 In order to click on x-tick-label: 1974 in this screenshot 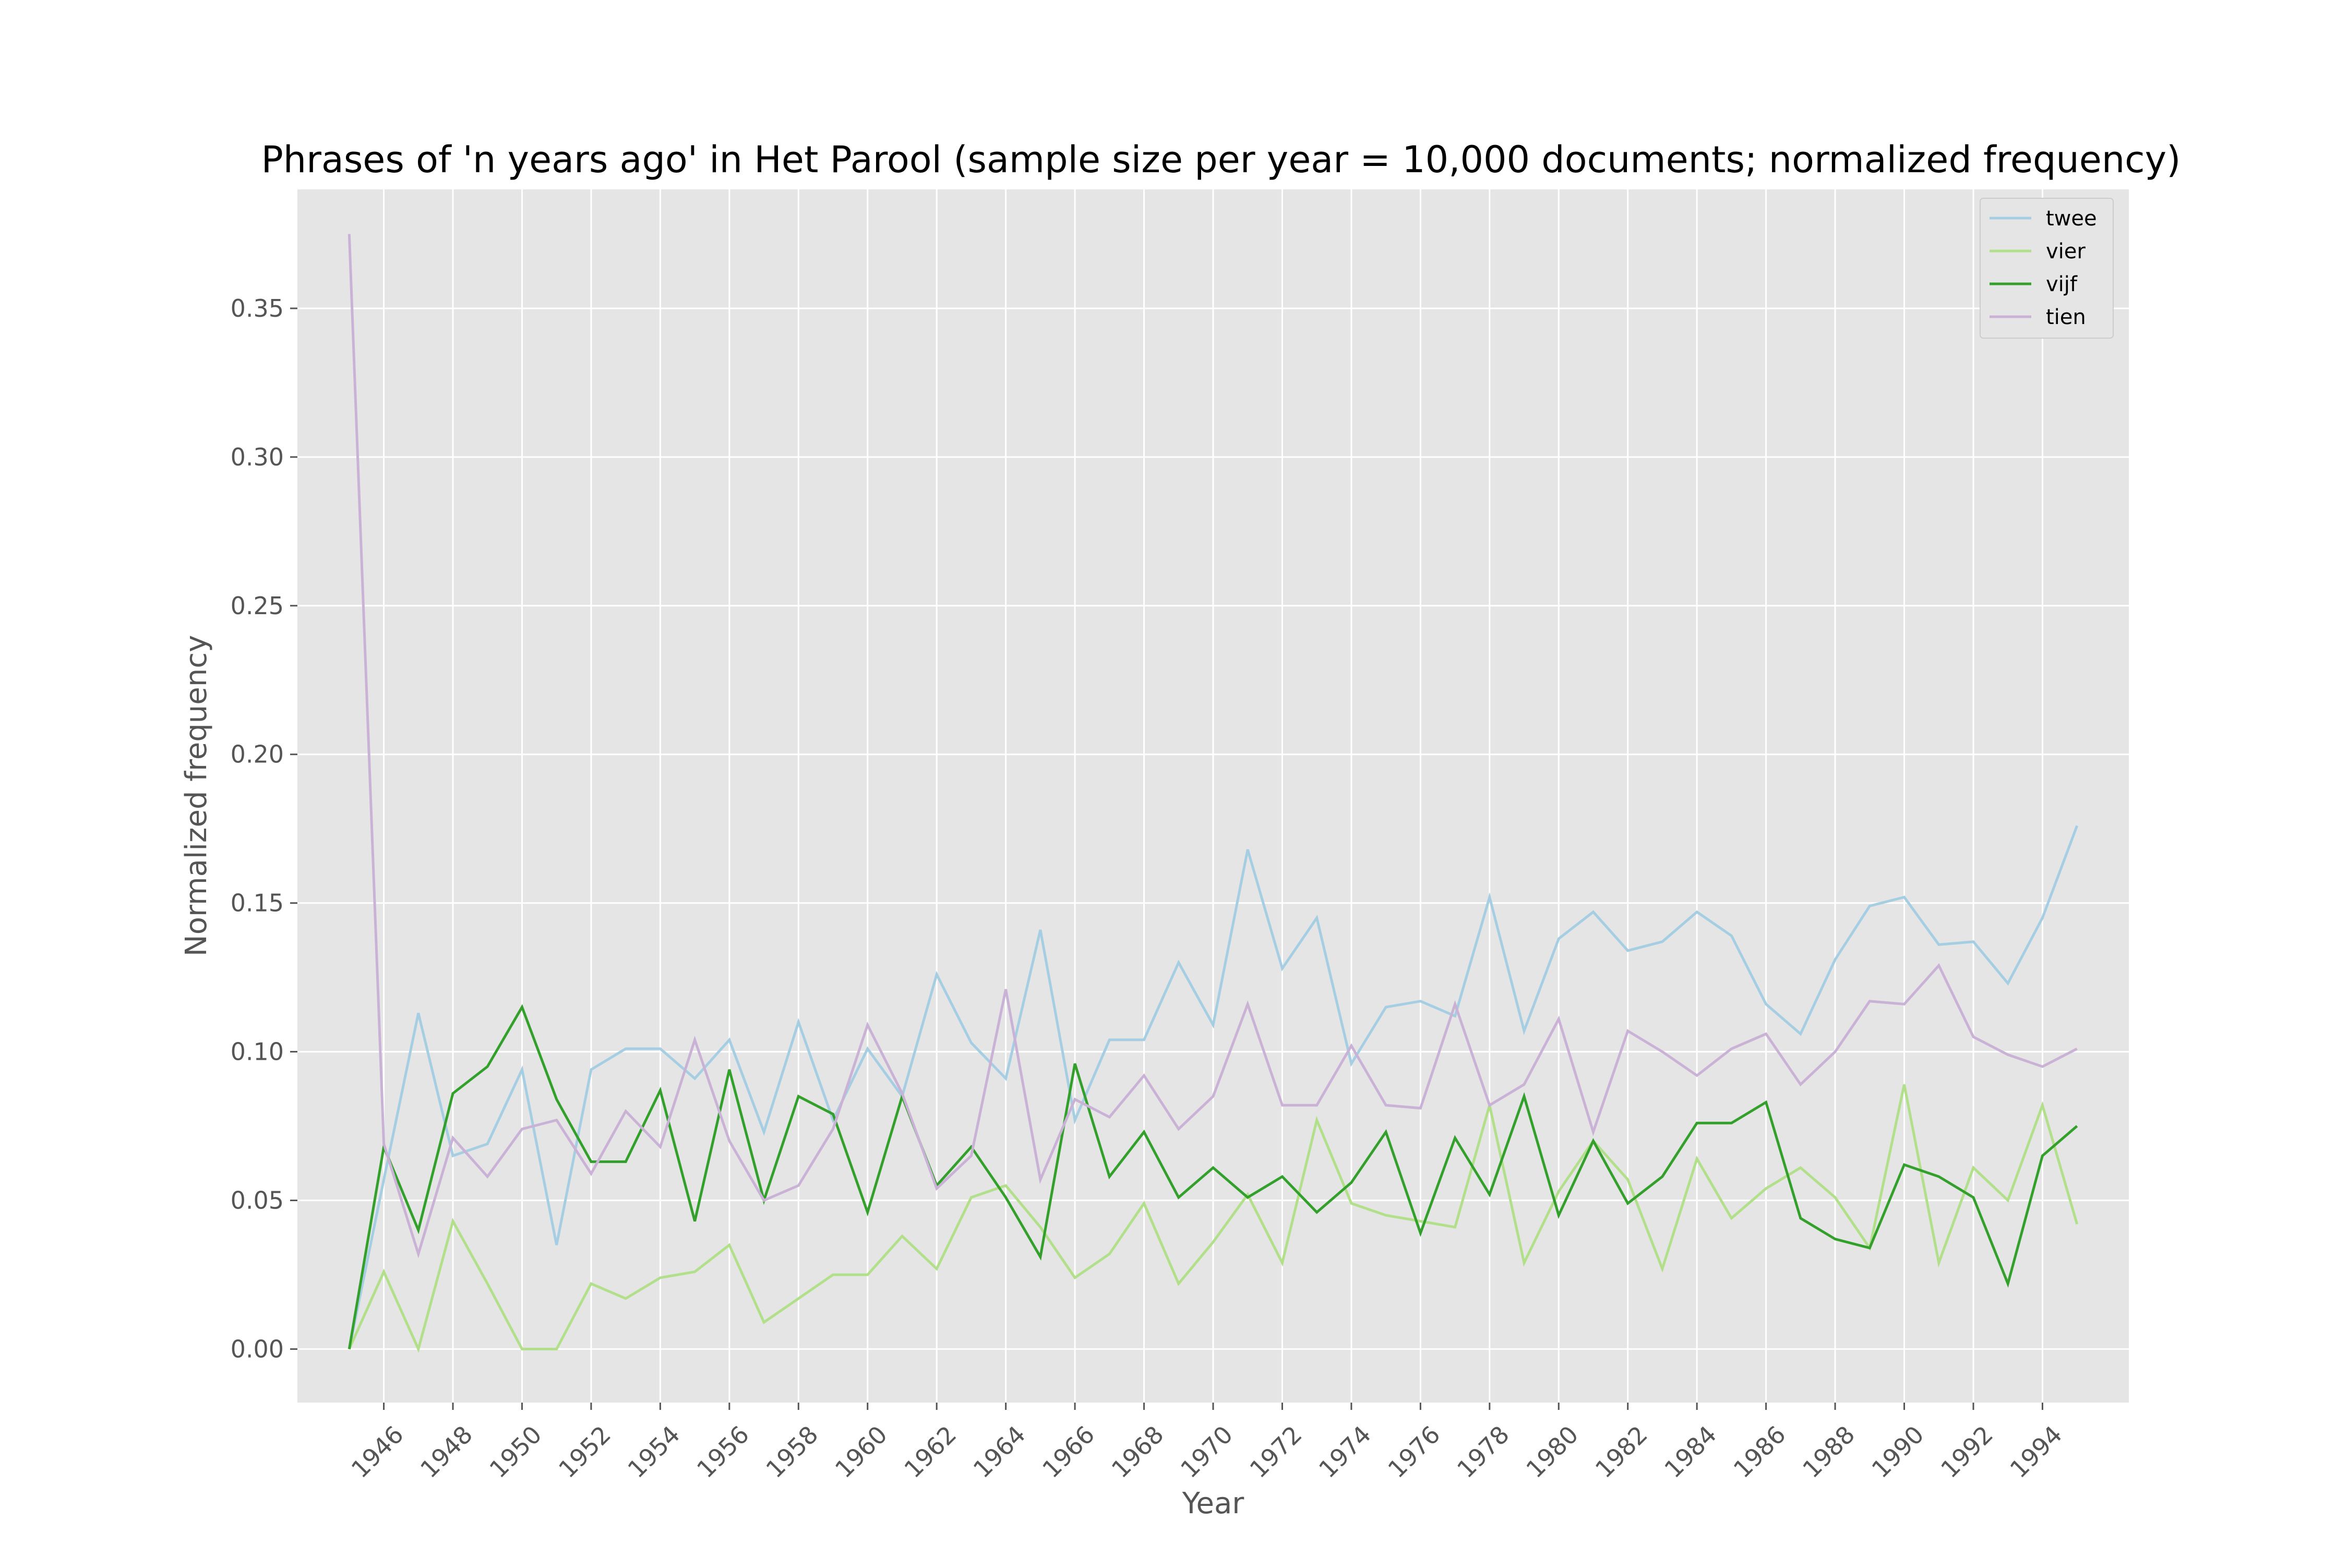, I will do `click(1345, 1451)`.